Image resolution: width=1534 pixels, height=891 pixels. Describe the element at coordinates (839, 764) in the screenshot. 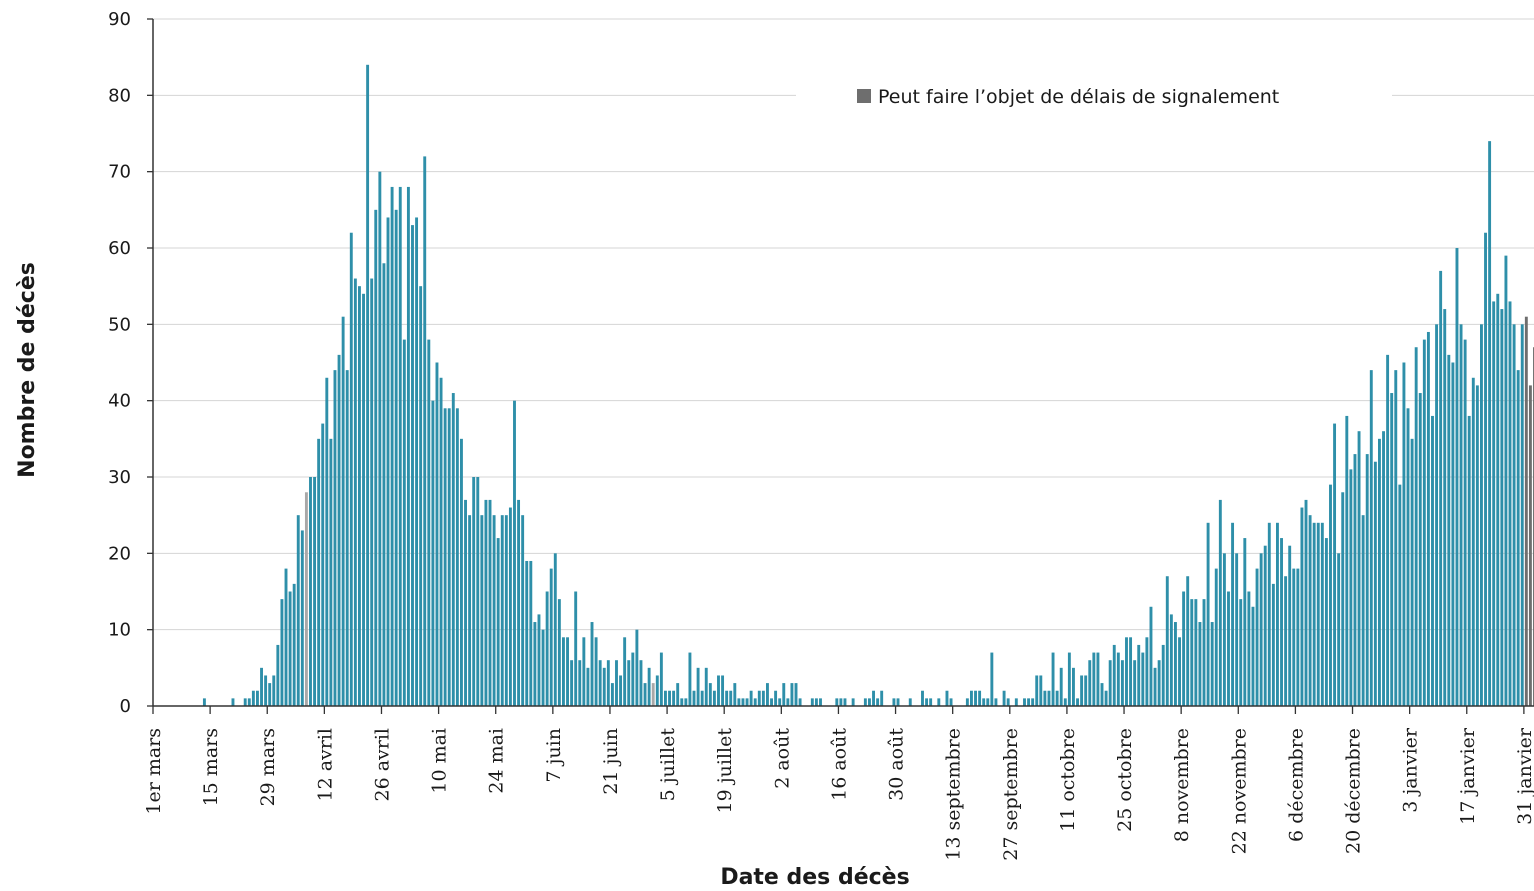

I see `x-tick-label: 16 août` at that location.